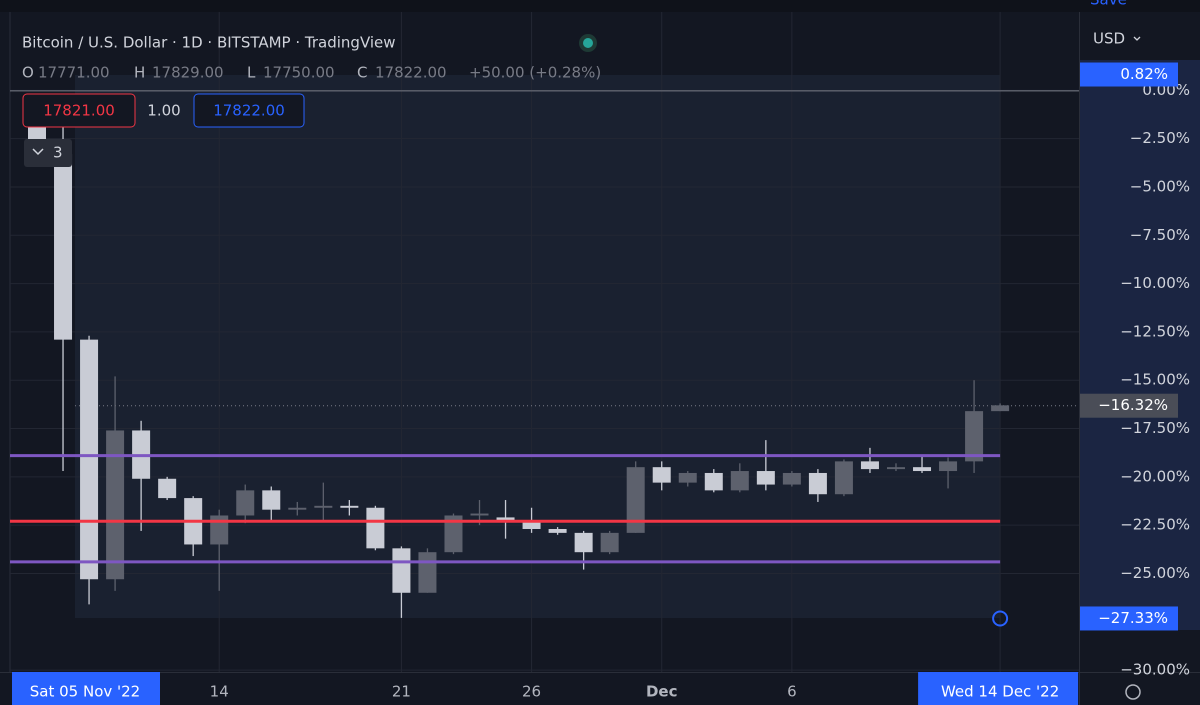 The height and width of the screenshot is (705, 1200). I want to click on y-tick-label: −7.50%, so click(1160, 235).